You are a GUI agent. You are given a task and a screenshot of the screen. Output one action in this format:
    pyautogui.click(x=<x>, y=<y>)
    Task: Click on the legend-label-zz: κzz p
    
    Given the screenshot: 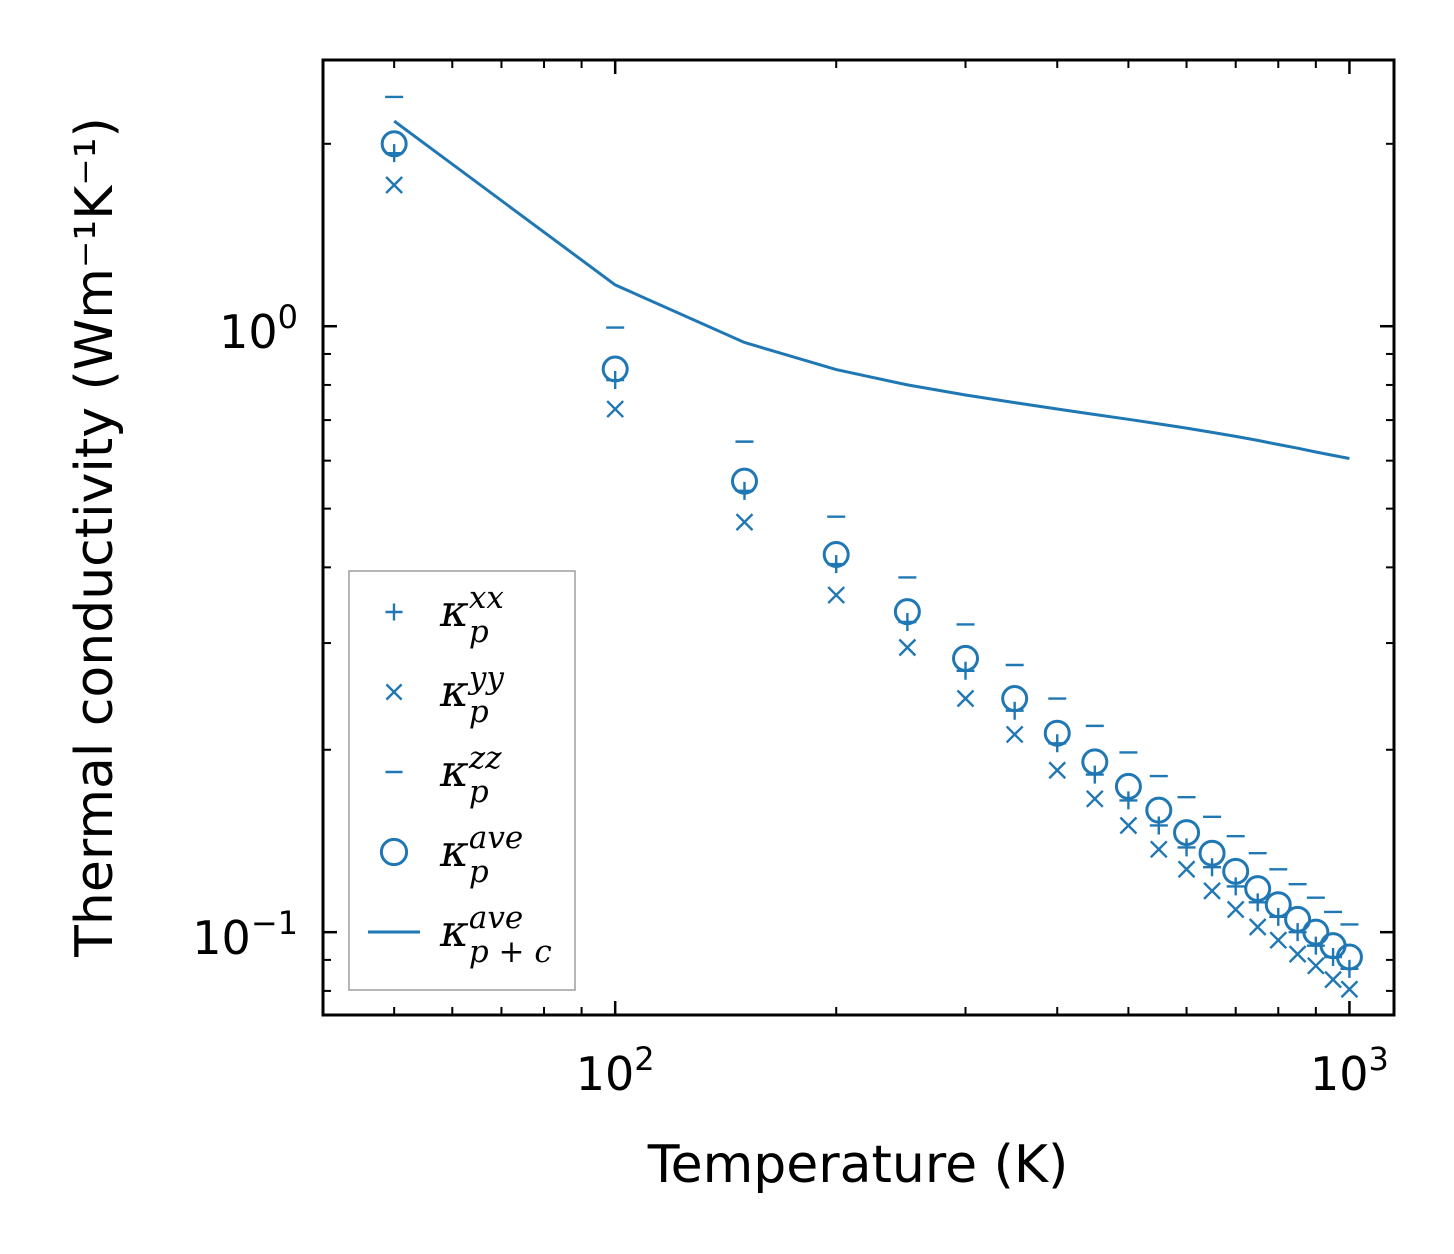 What is the action you would take?
    pyautogui.click(x=470, y=775)
    